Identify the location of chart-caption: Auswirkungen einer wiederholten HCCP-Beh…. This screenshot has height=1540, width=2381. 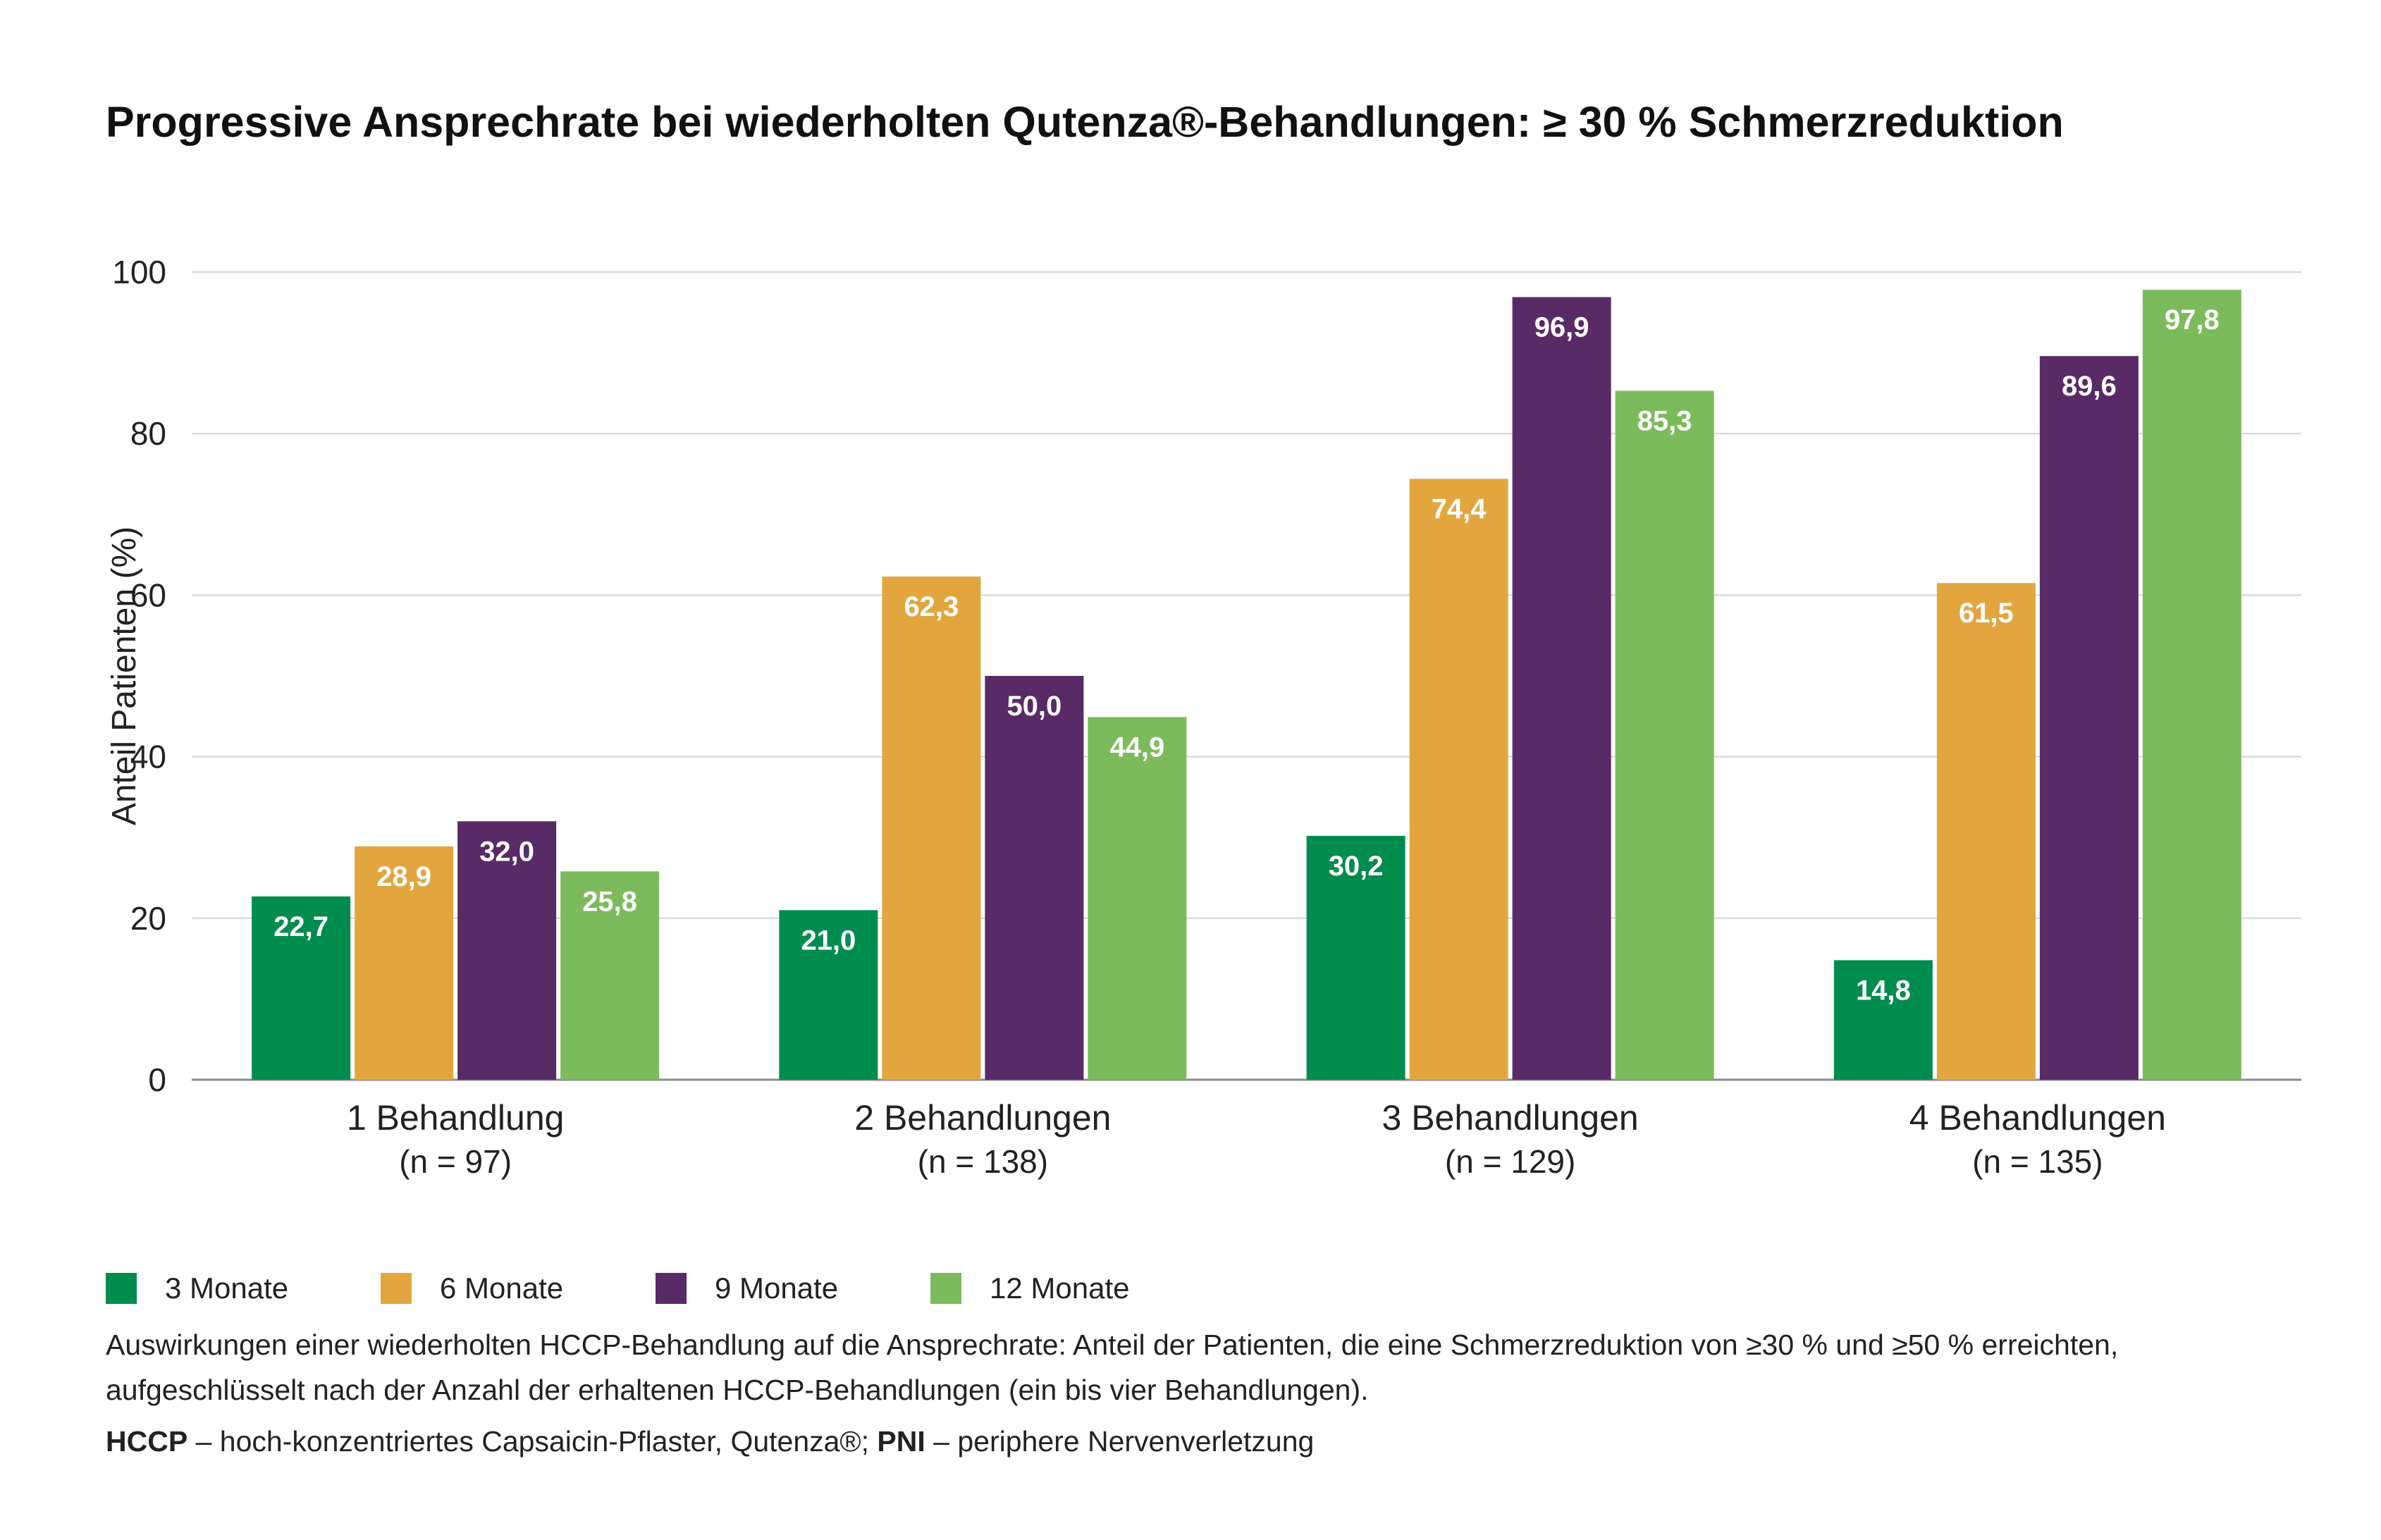
(1112, 1367).